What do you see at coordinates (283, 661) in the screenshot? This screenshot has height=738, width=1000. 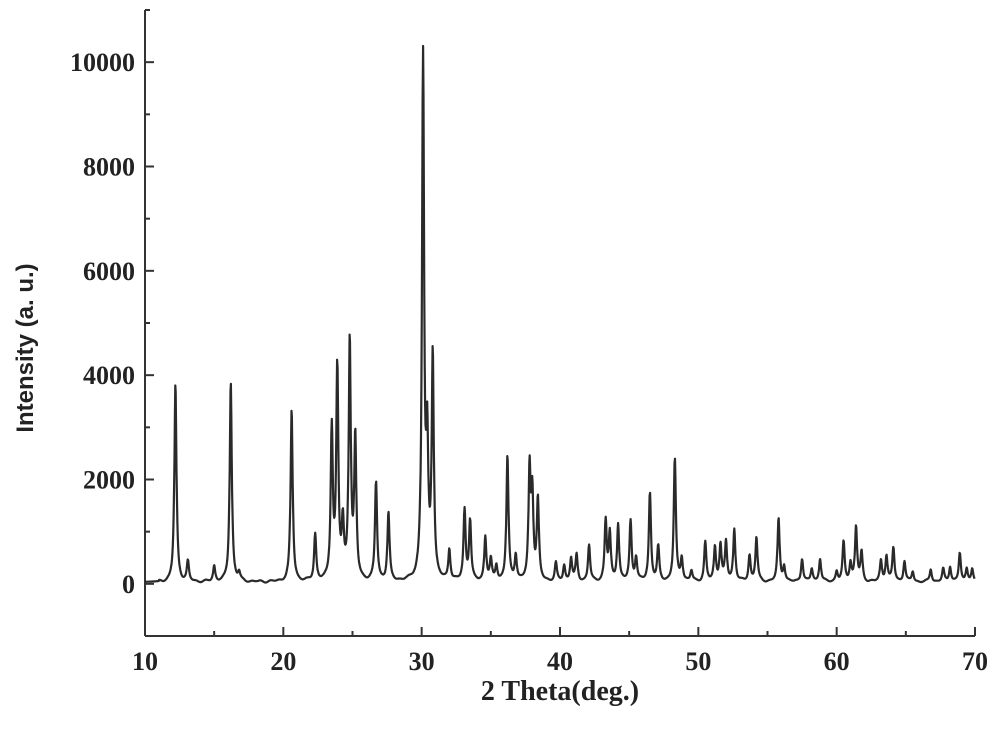 I see `x-tick-label: 20` at bounding box center [283, 661].